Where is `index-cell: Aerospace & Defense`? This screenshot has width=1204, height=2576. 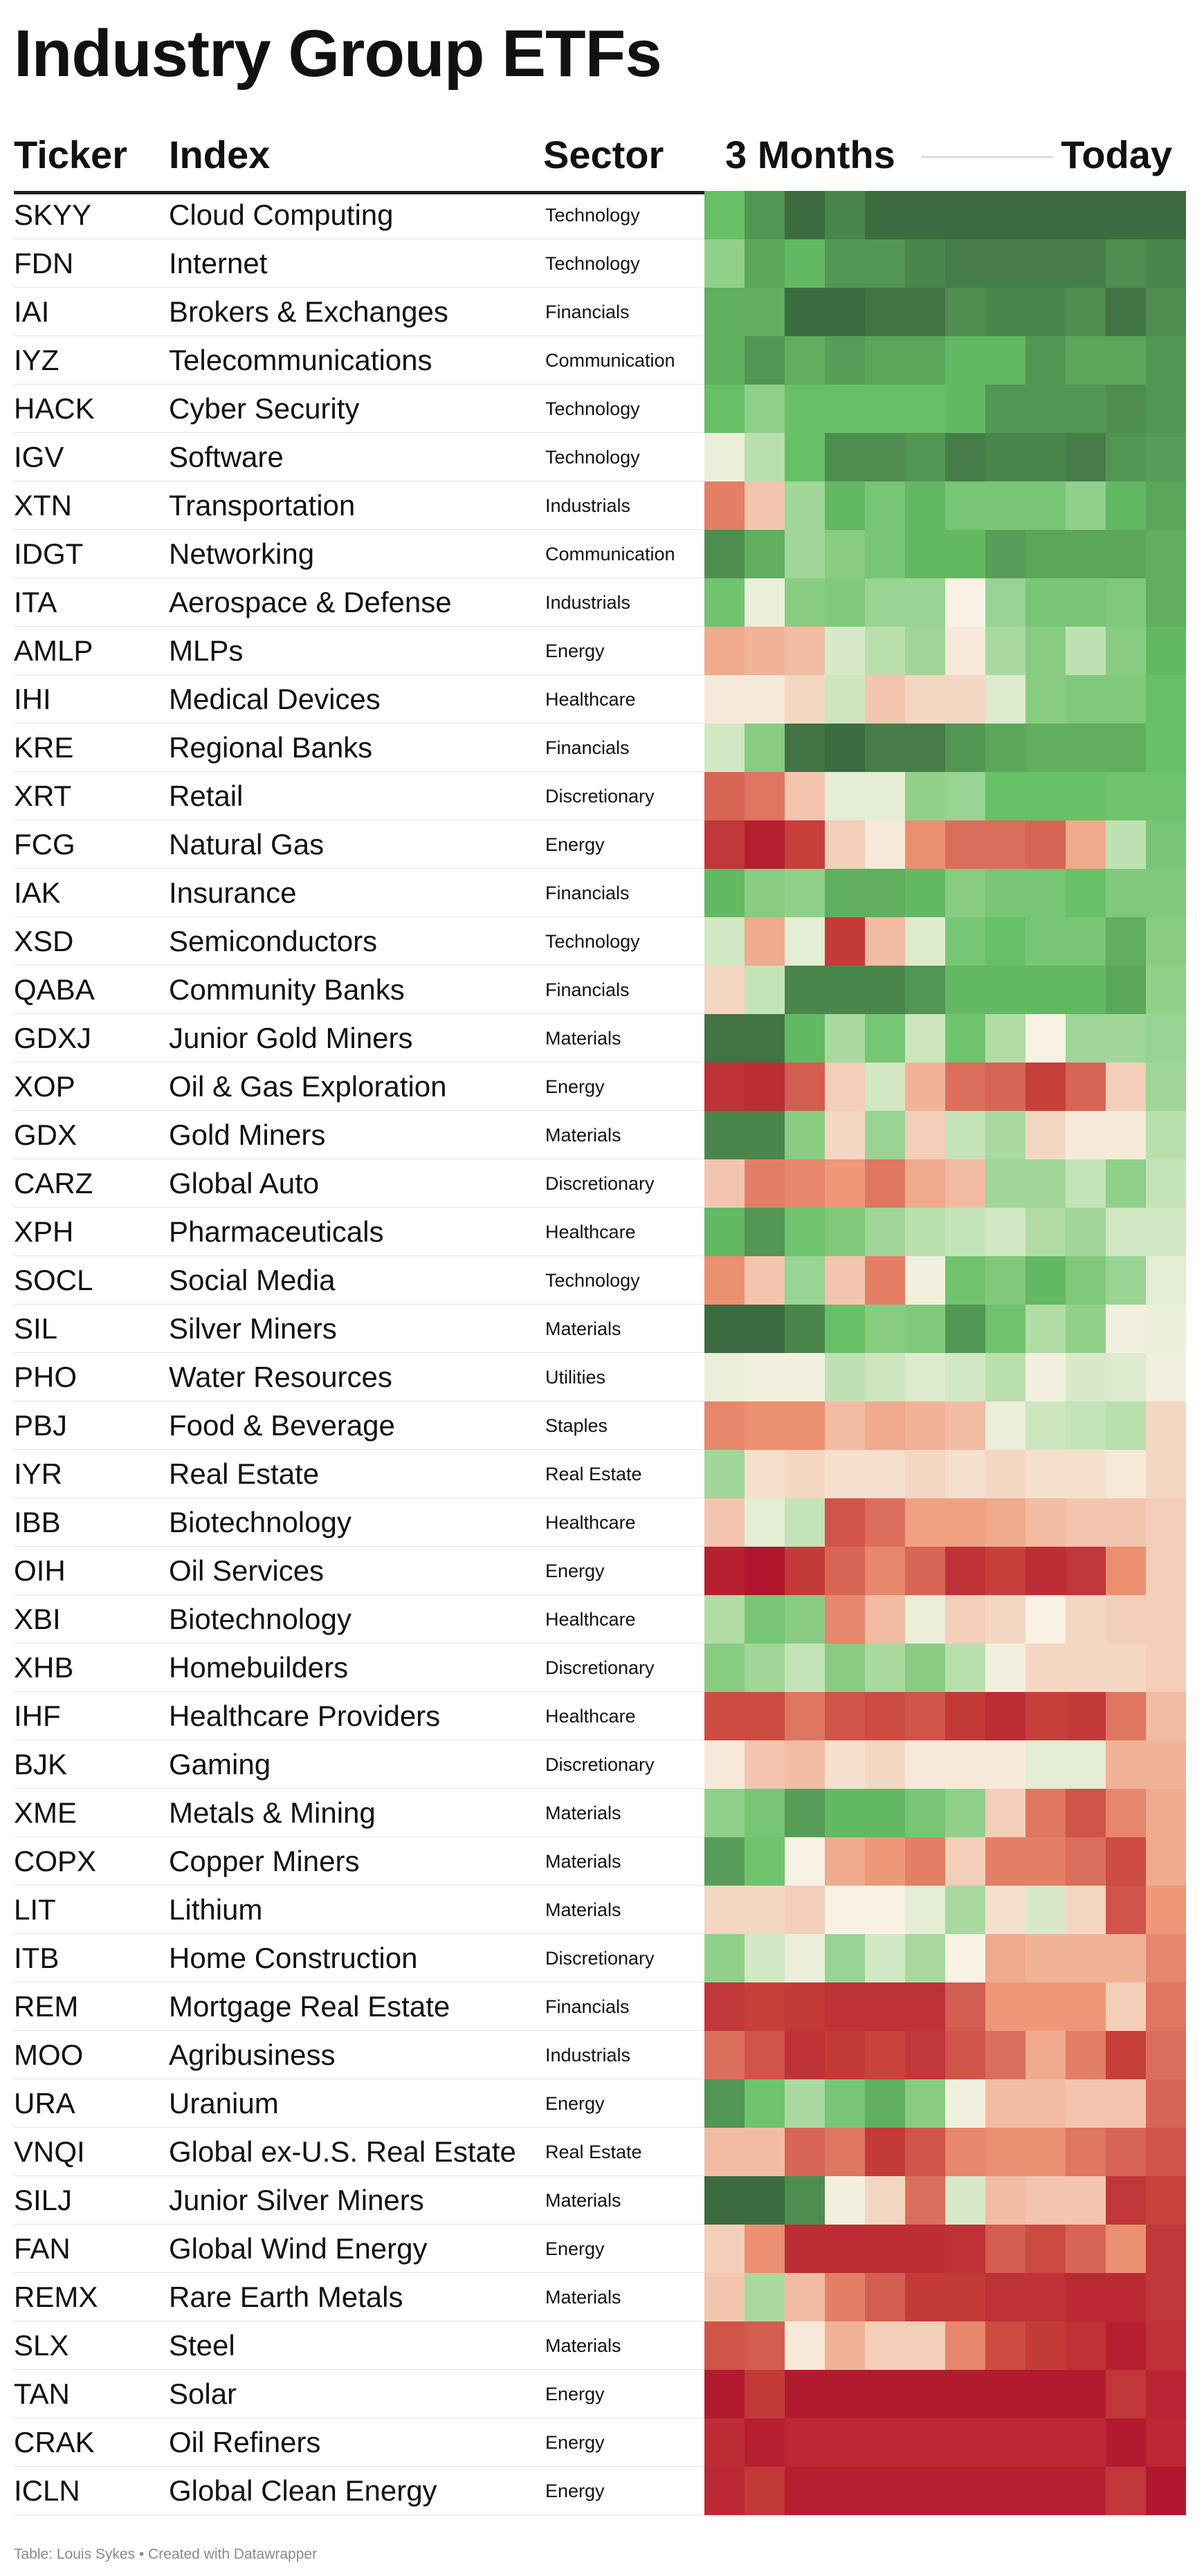 index-cell: Aerospace & Defense is located at coordinates (310, 602).